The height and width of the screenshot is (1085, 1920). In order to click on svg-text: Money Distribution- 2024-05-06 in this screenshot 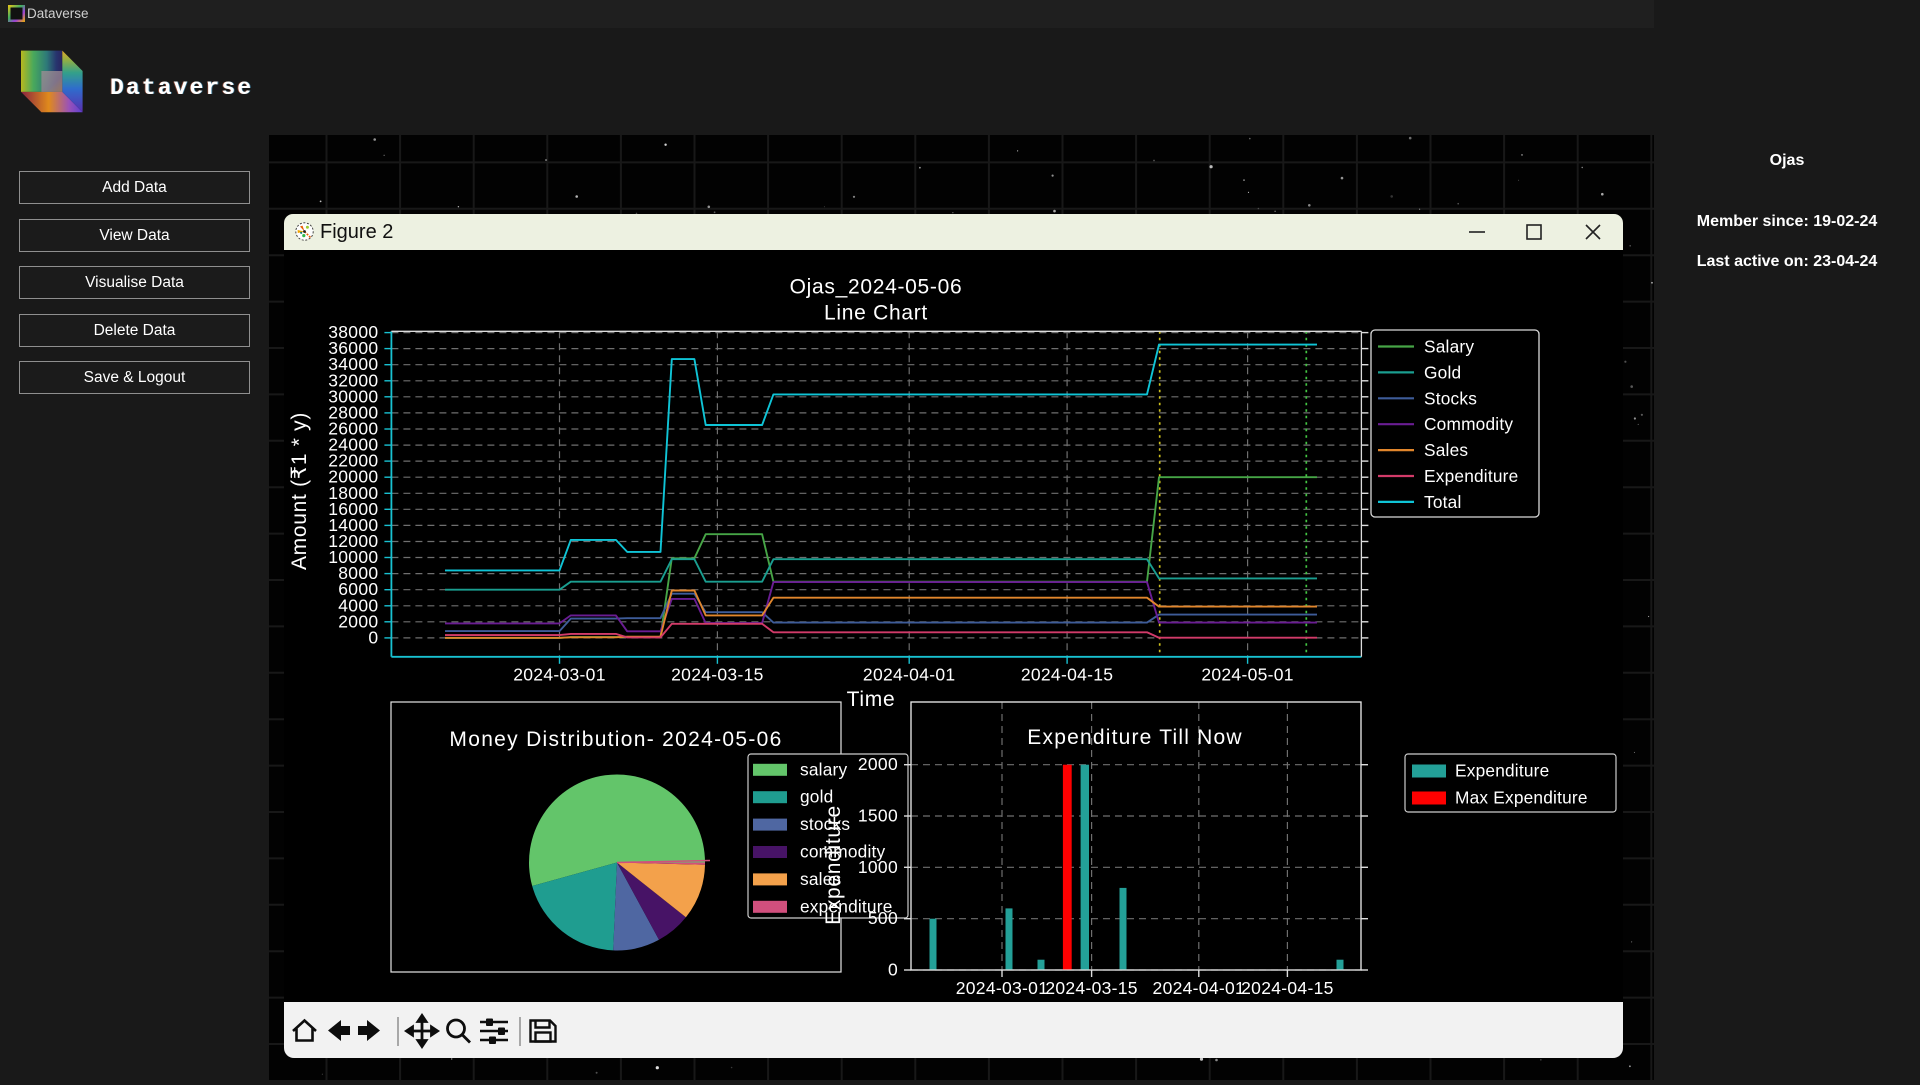, I will do `click(615, 739)`.